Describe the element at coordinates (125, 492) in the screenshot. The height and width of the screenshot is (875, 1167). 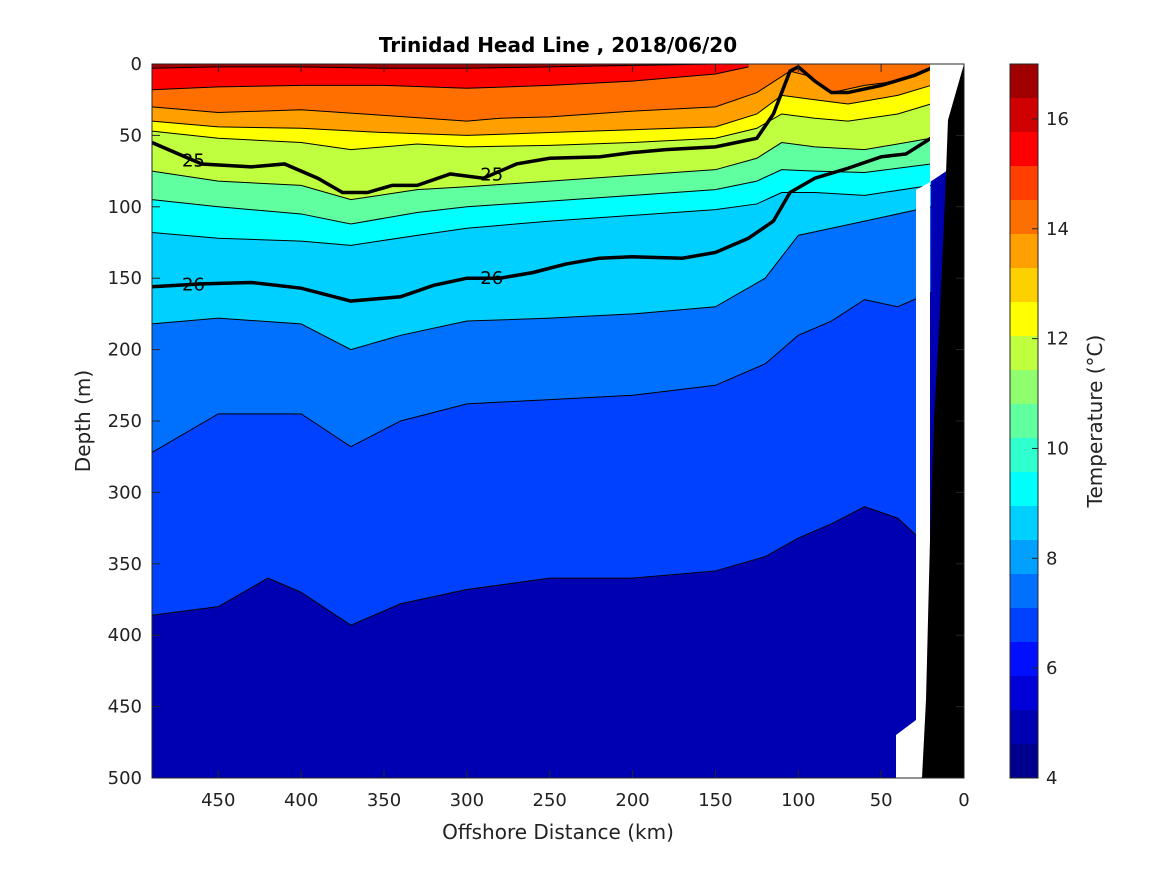
I see `y-tick-label: 300` at that location.